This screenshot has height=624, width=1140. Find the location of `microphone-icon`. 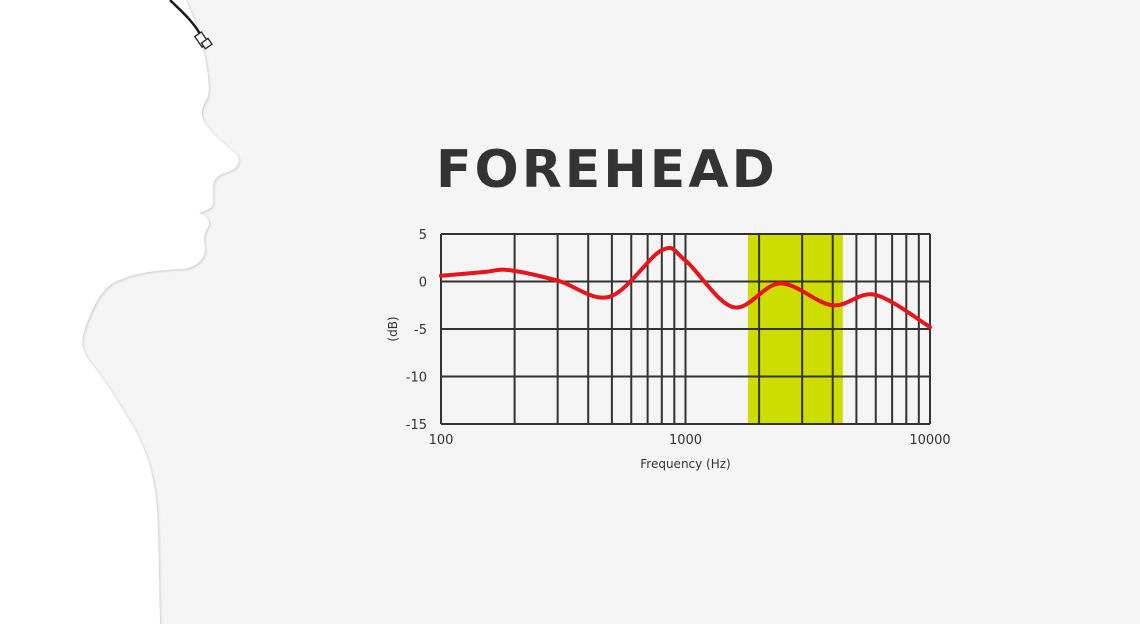

microphone-icon is located at coordinates (191, 25).